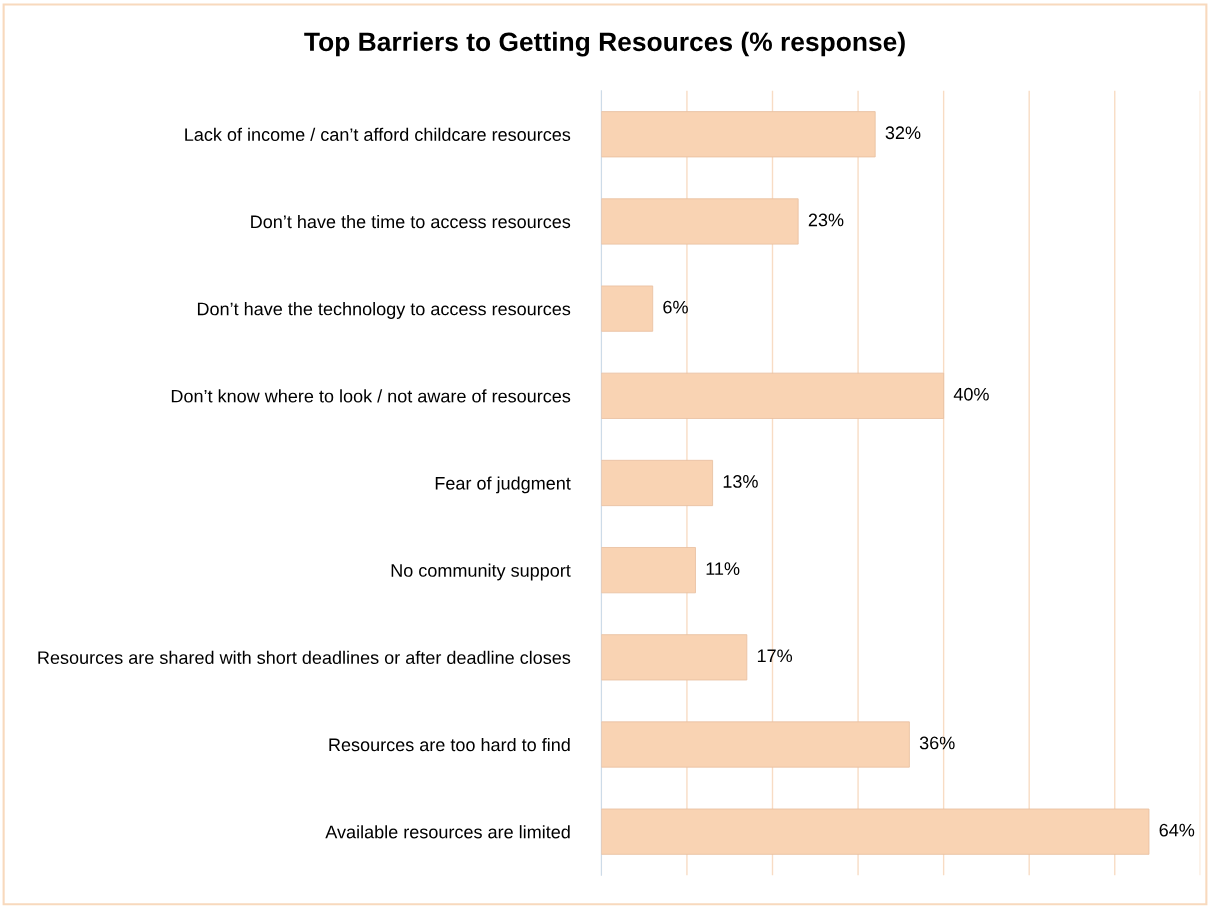 This screenshot has width=1210, height=907. Describe the element at coordinates (971, 394) in the screenshot. I see `data-label: 40%` at that location.